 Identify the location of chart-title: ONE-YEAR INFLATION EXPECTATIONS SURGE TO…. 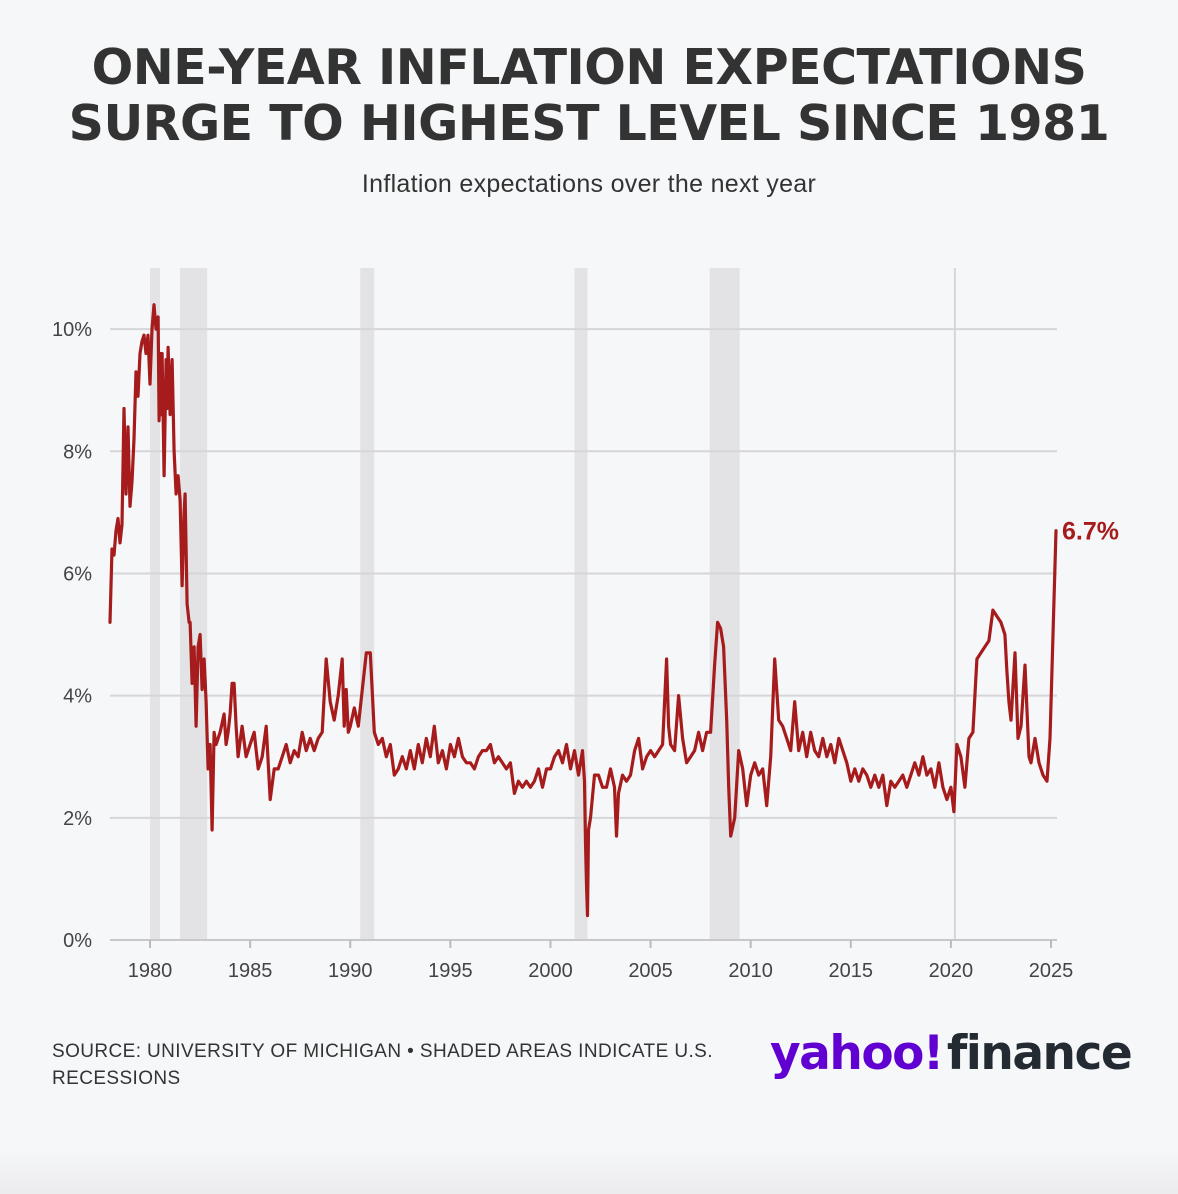
(589, 96).